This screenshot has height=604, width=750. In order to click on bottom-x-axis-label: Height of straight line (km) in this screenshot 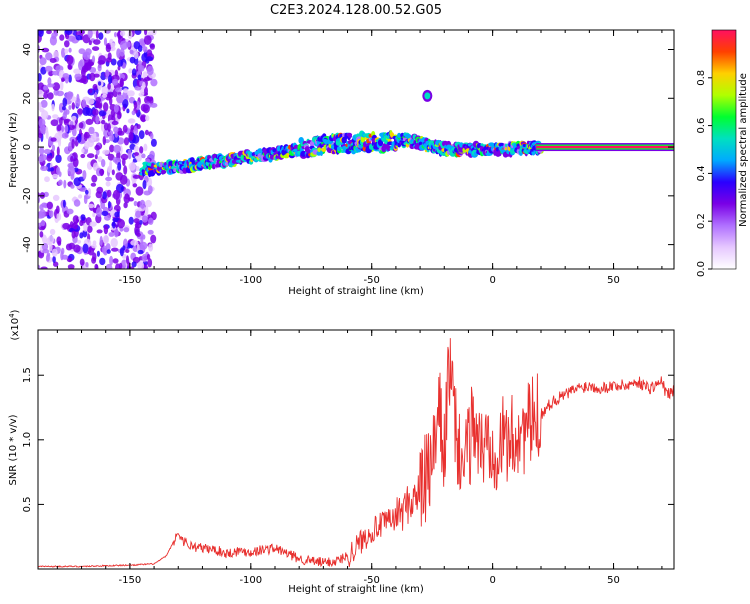, I will do `click(356, 589)`.